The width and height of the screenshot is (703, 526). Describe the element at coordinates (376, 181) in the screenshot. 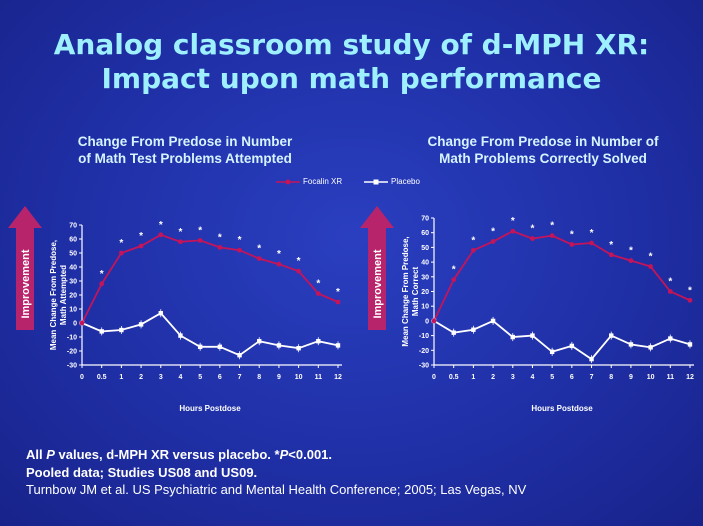

I see `placebo-line-marker-icon` at that location.